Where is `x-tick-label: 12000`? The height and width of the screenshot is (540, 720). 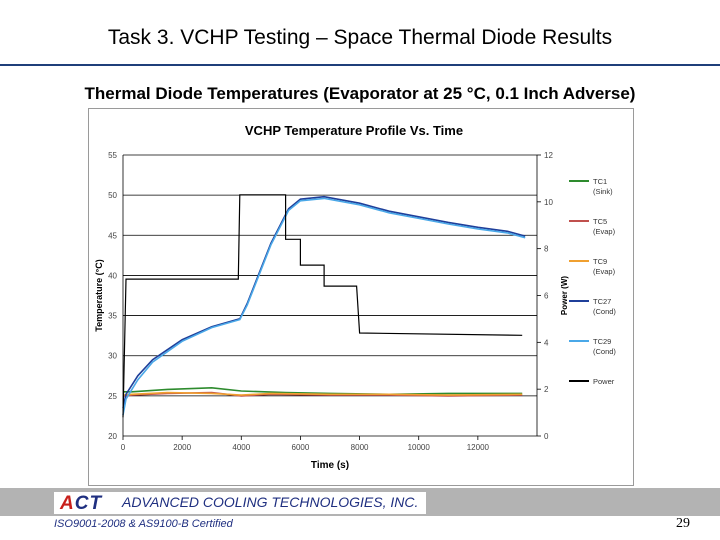
x-tick-label: 12000 is located at coordinates (478, 447).